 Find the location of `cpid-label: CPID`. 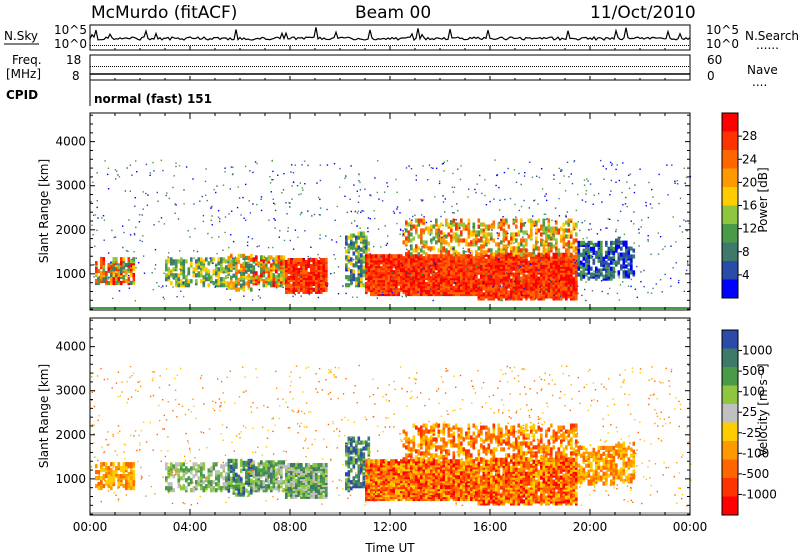

cpid-label: CPID is located at coordinates (22, 95).